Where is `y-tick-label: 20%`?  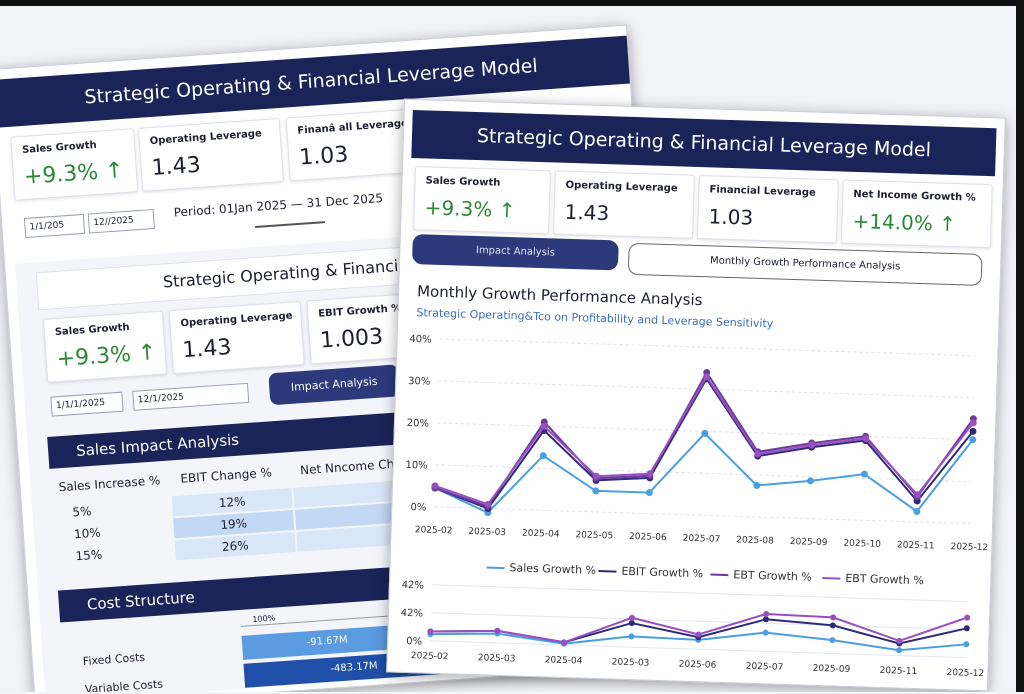
y-tick-label: 20% is located at coordinates (418, 424).